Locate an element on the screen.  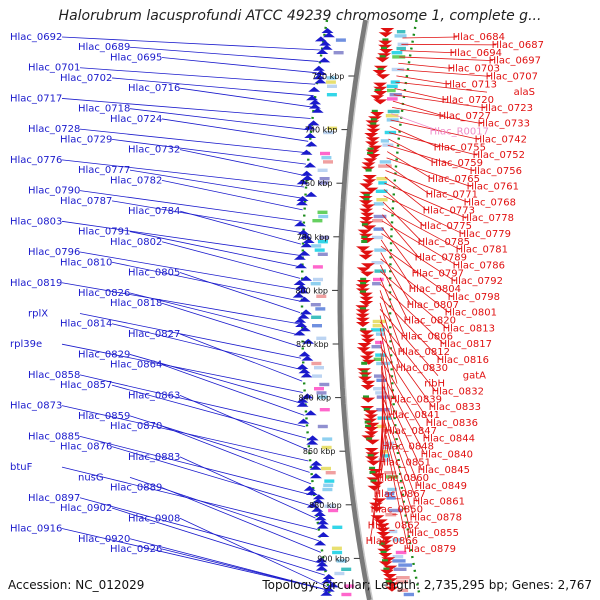
tick-label: 740 kbp is located at coordinates (321, 130).